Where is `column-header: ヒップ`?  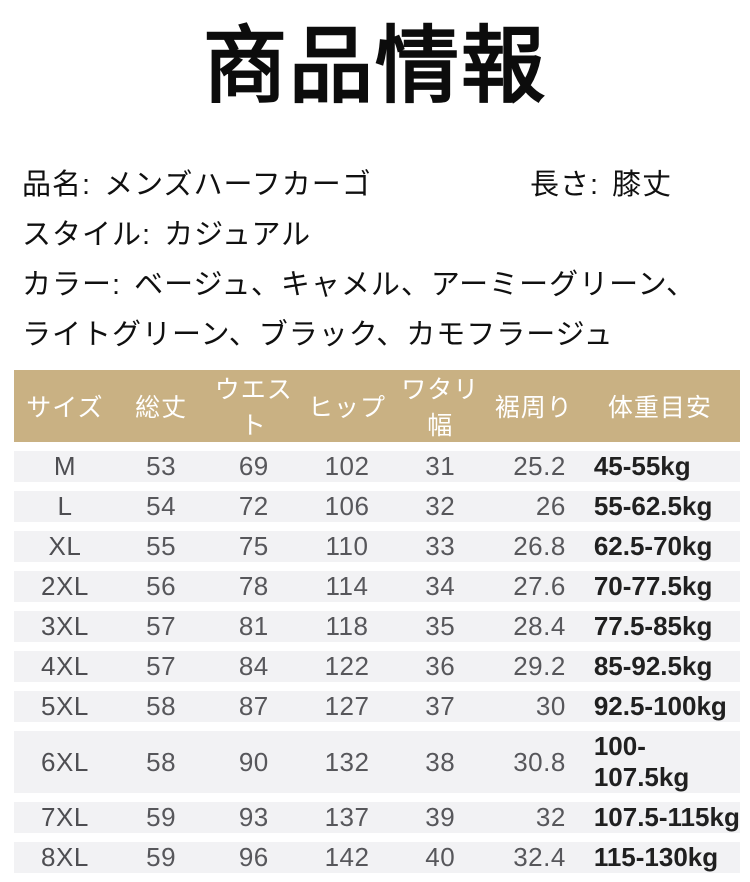
column-header: ヒップ is located at coordinates (347, 406).